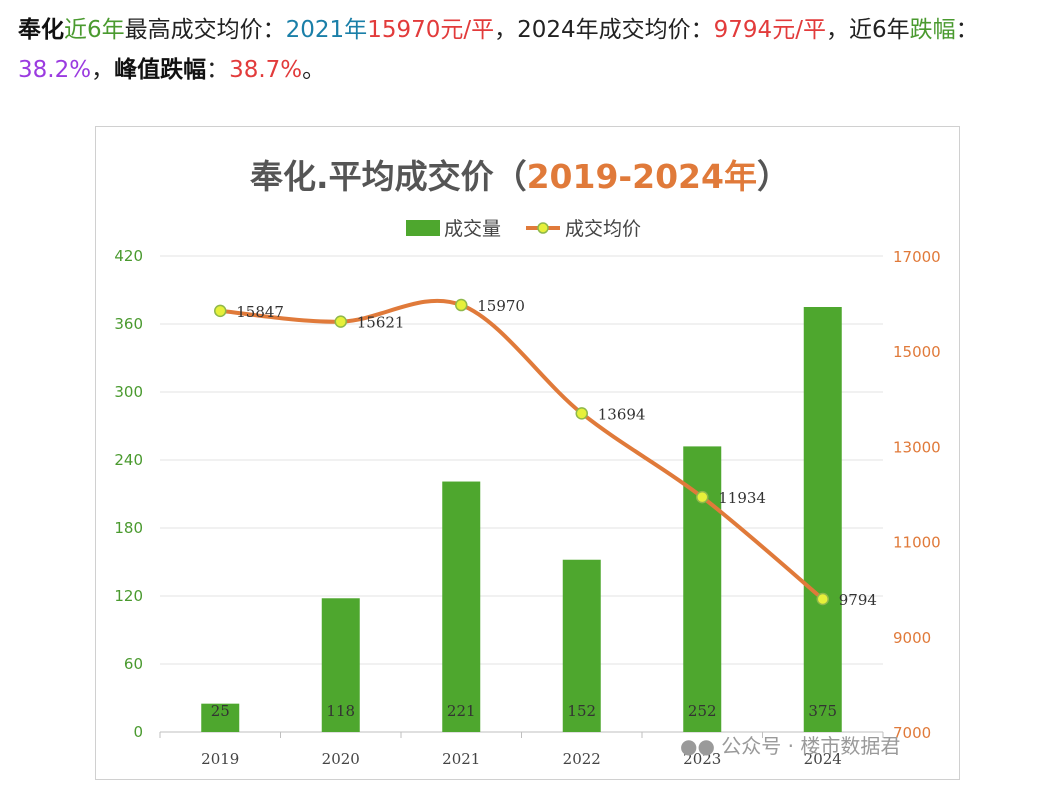 The image size is (1056, 804). Describe the element at coordinates (581, 413) in the screenshot. I see `line-point-2022` at that location.